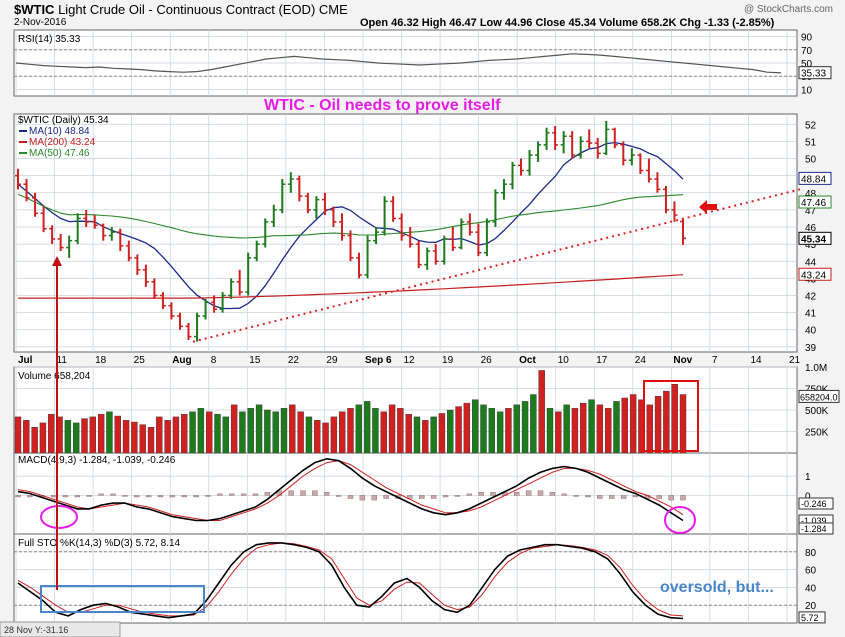 The height and width of the screenshot is (637, 845). I want to click on rsi-tick-label: 10, so click(807, 90).